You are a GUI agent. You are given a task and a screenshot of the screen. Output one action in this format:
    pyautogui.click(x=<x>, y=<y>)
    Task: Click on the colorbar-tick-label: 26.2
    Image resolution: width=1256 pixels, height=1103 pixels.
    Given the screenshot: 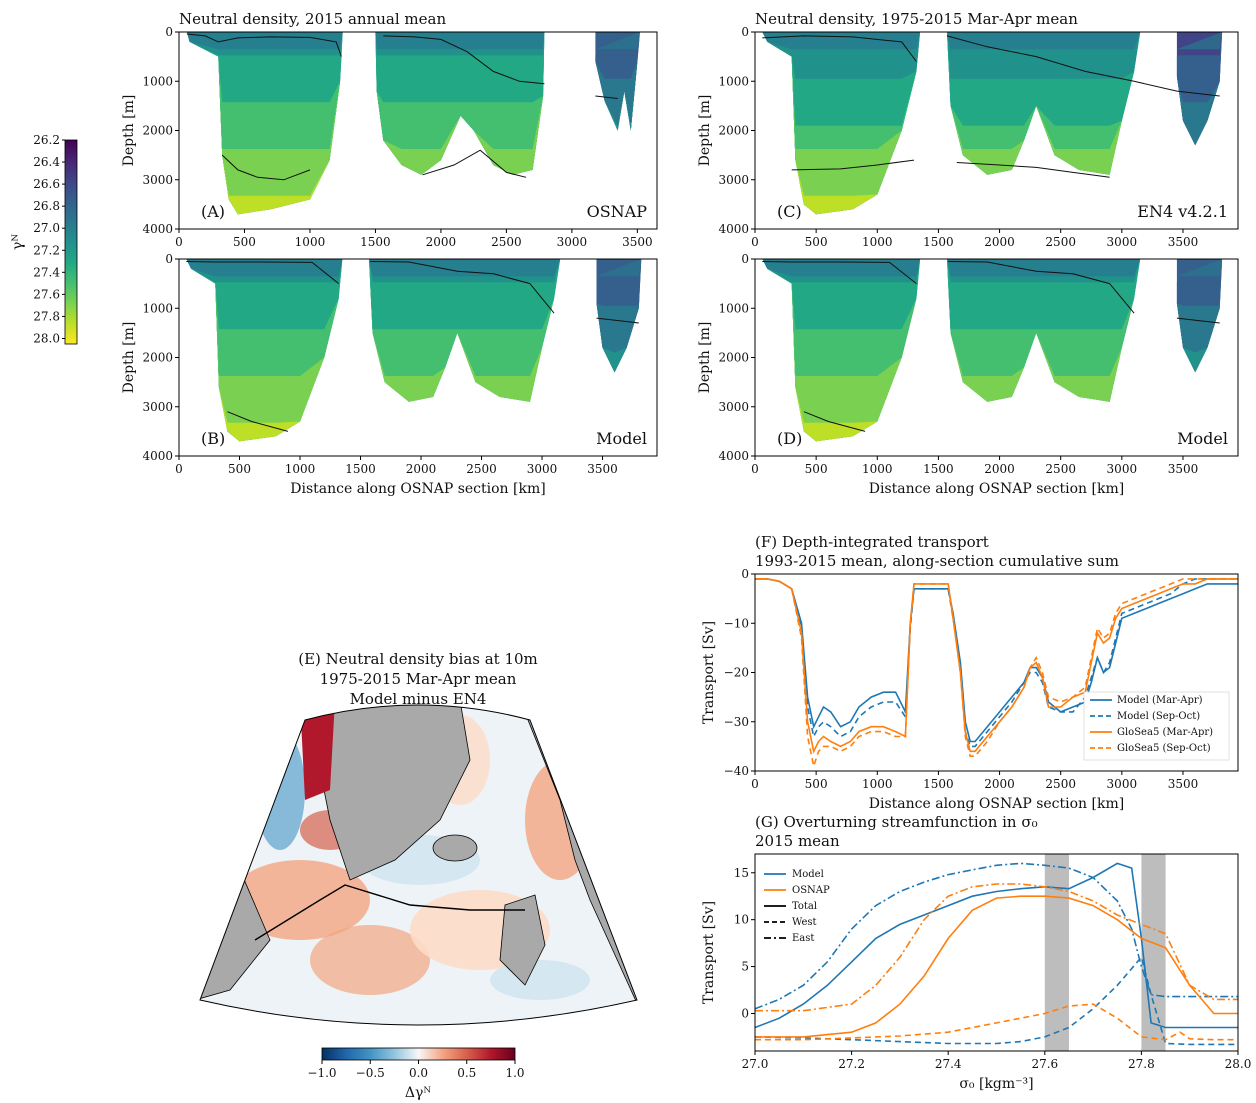 What is the action you would take?
    pyautogui.click(x=46, y=140)
    